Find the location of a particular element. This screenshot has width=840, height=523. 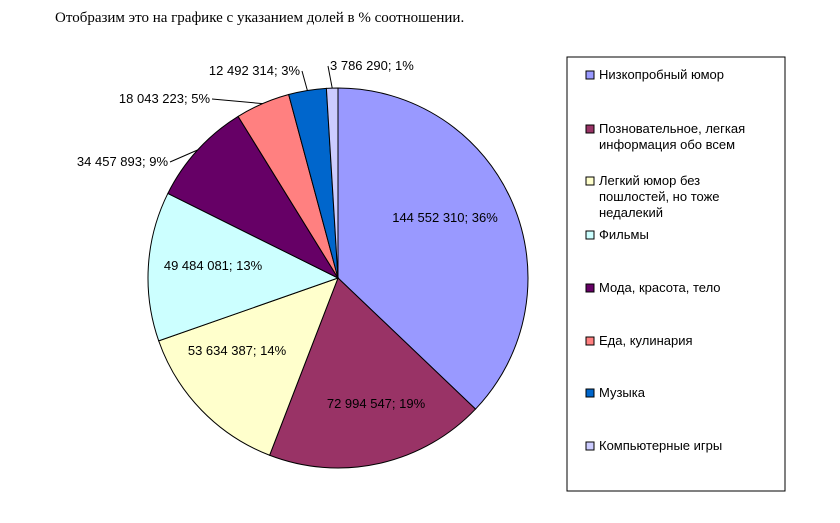

slice-data-label: 18 043 223; 5% is located at coordinates (165, 98).